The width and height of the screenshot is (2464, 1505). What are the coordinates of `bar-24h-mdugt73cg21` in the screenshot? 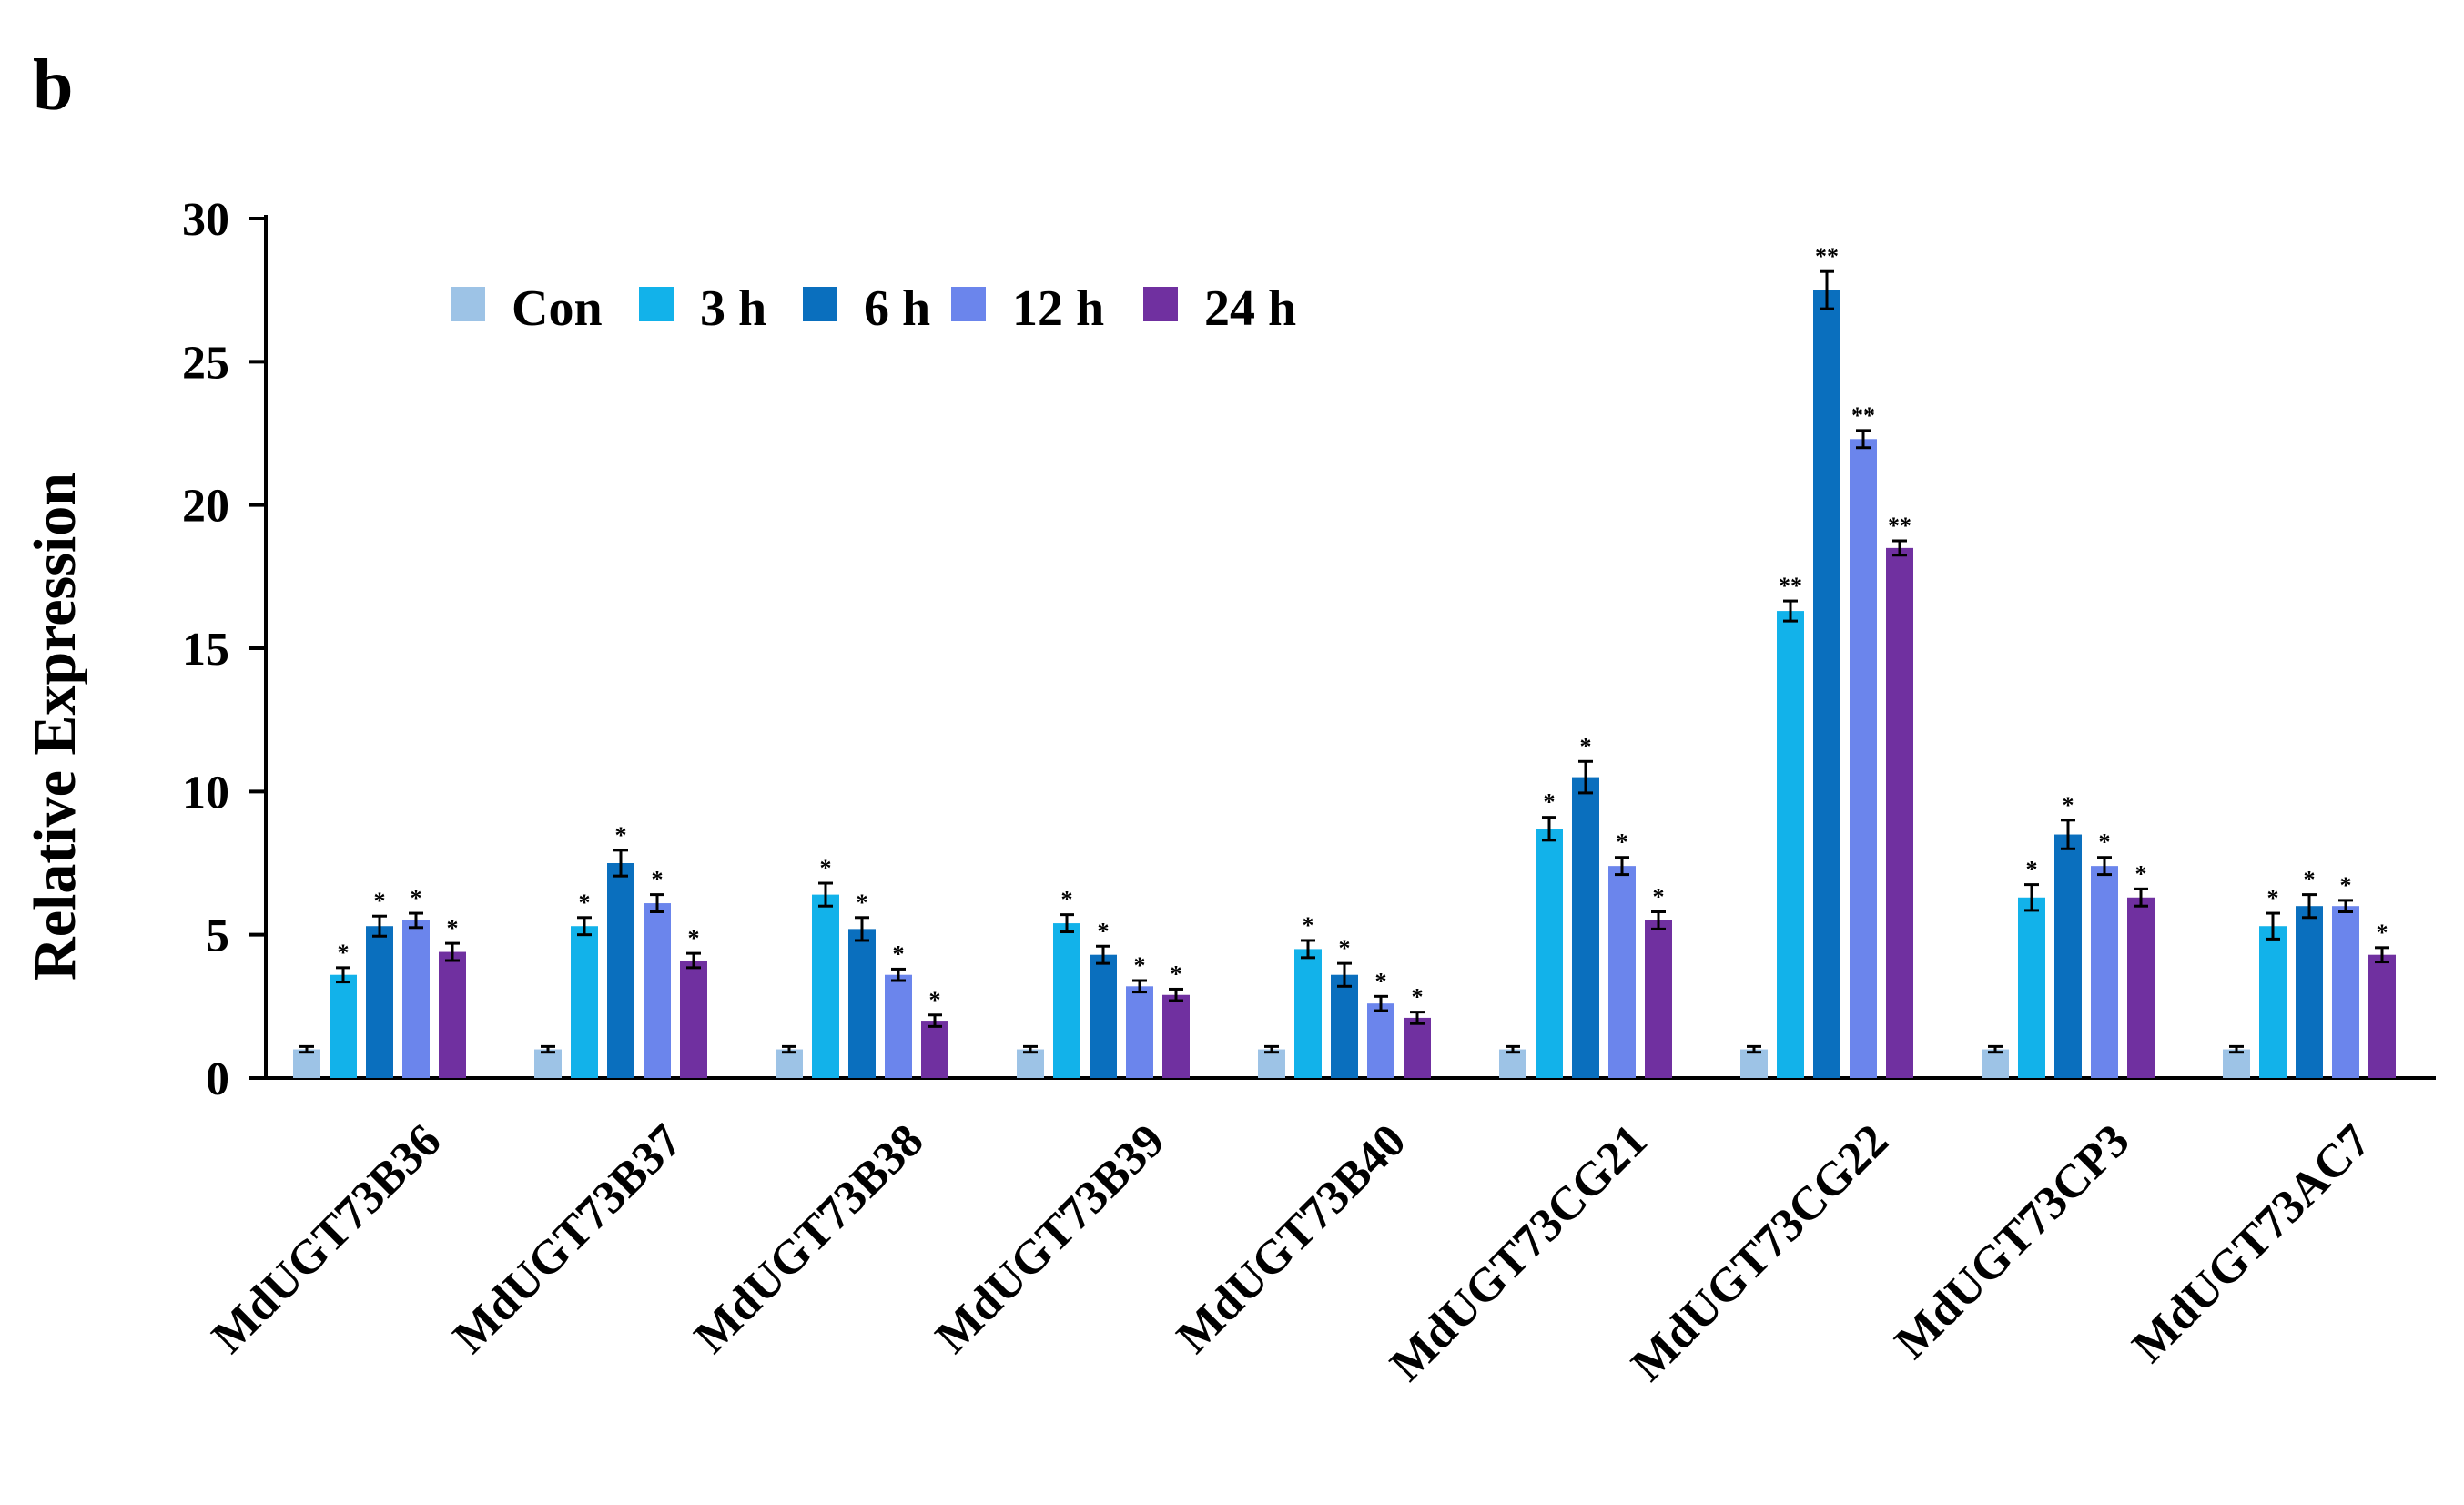 It's located at (1659, 999).